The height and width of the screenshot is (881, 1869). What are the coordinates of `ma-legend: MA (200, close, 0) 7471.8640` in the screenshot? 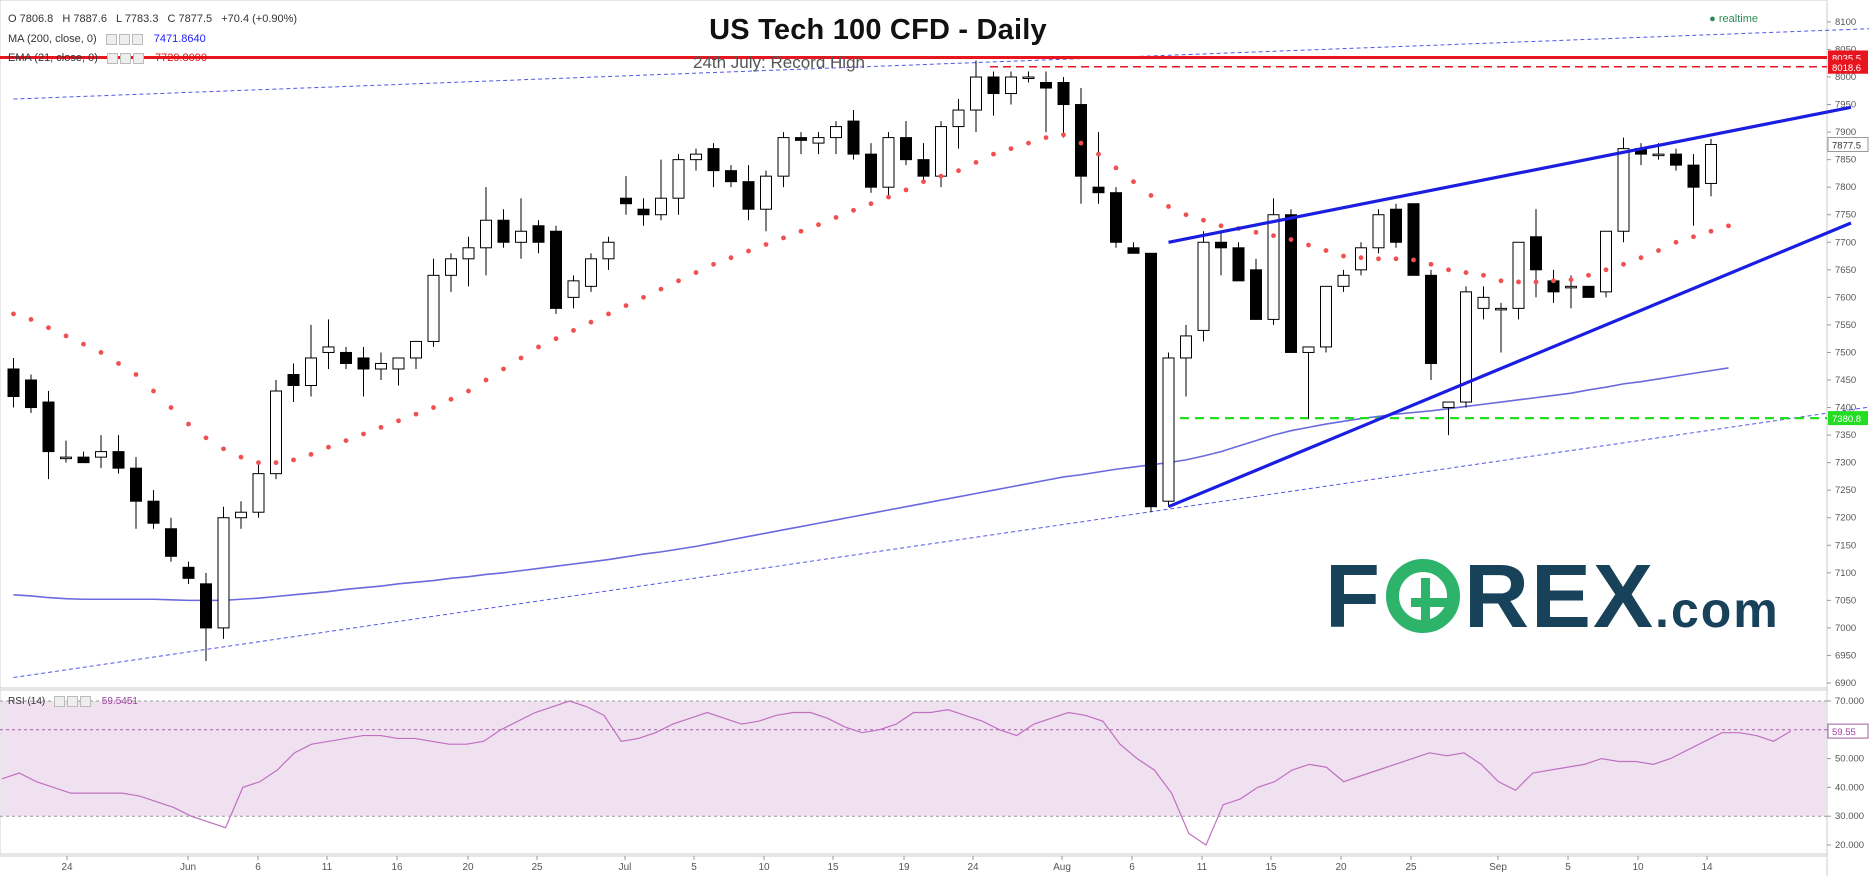 It's located at (110, 39).